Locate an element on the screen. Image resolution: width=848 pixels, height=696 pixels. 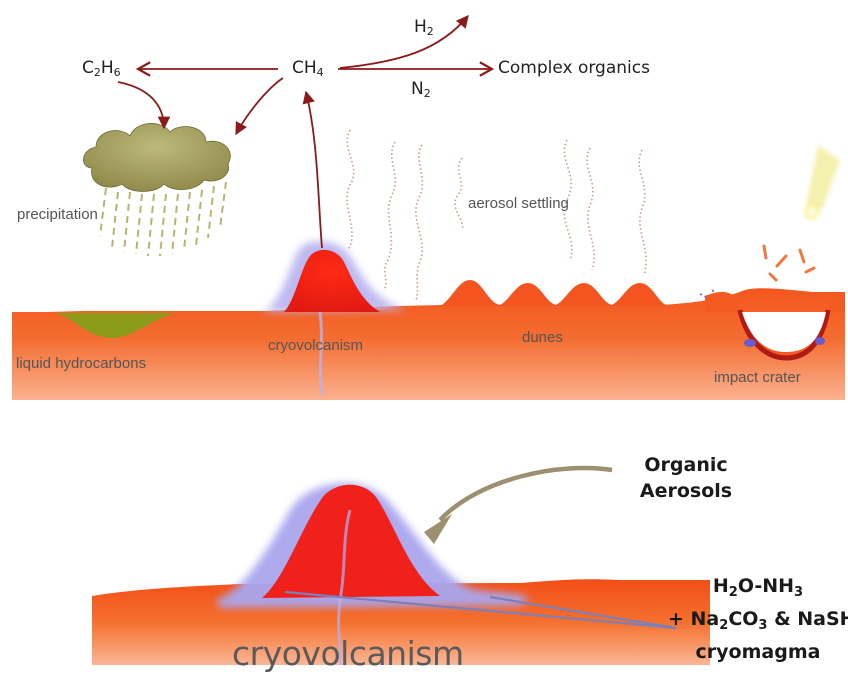
dune-shapes is located at coordinates (554, 293).